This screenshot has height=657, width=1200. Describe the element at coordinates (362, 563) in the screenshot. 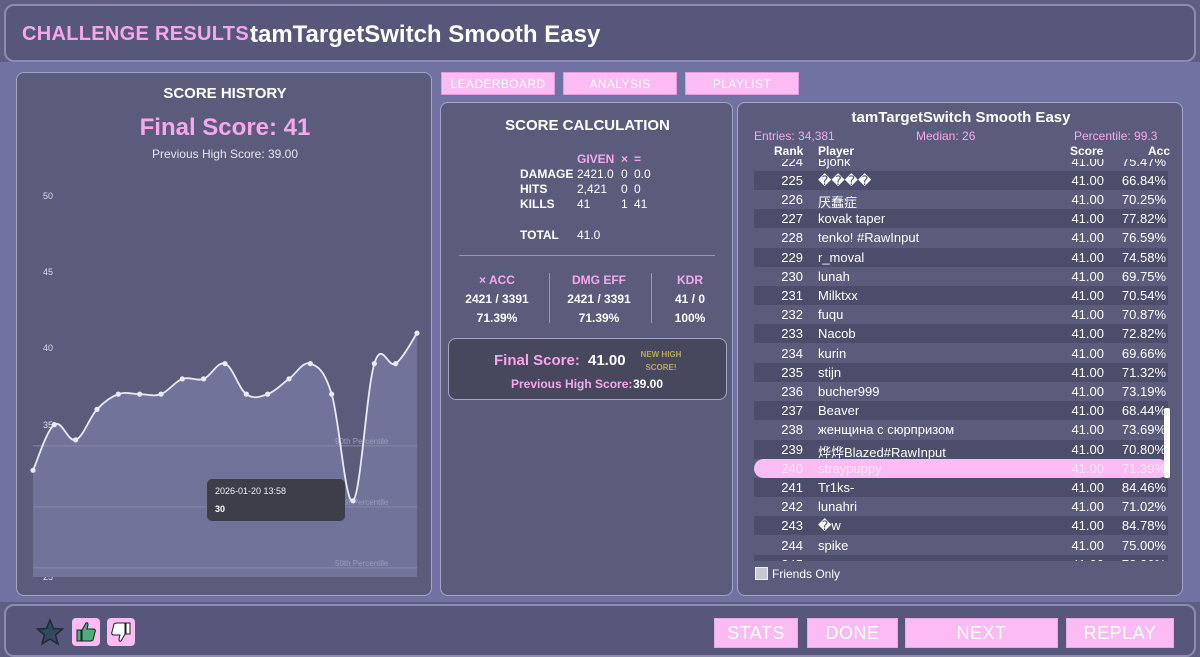

I see `percentile-label: 50th Percentile` at that location.